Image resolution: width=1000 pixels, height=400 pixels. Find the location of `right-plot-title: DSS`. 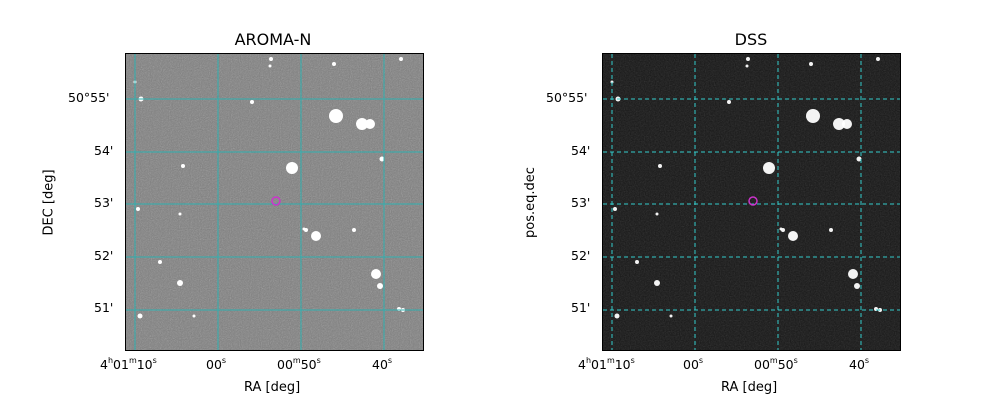

right-plot-title: DSS is located at coordinates (751, 39).